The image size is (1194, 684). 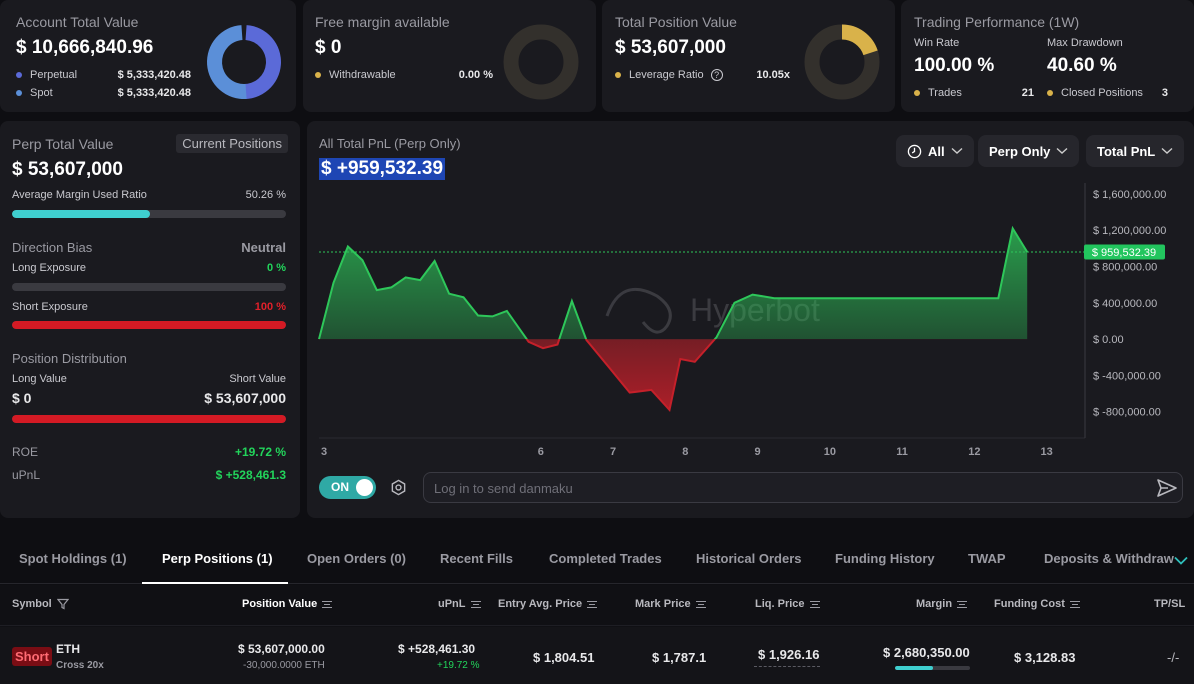 What do you see at coordinates (52, 247) in the screenshot?
I see `direction-bias-label: Direction Bias` at bounding box center [52, 247].